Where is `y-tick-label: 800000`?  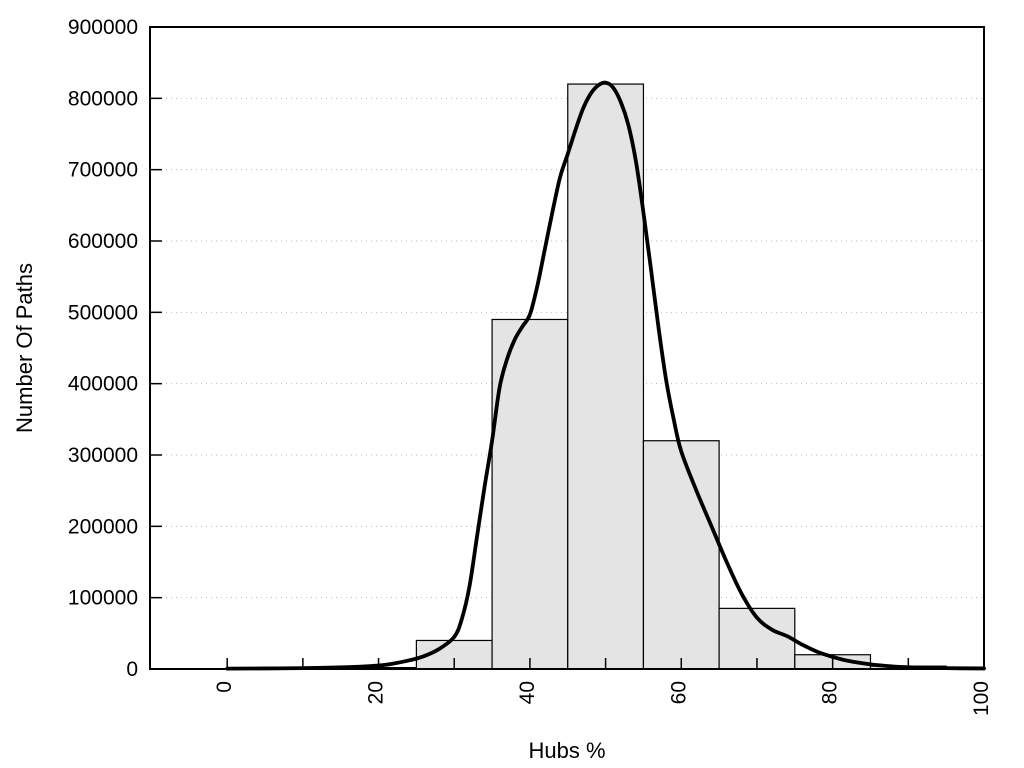
y-tick-label: 800000 is located at coordinates (103, 98).